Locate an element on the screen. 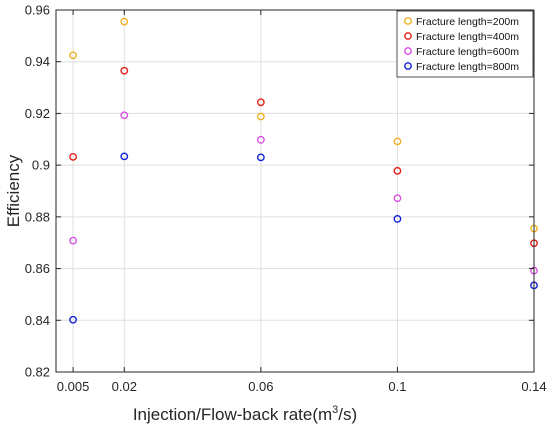  x-tick-label: 0.02 is located at coordinates (124, 386).